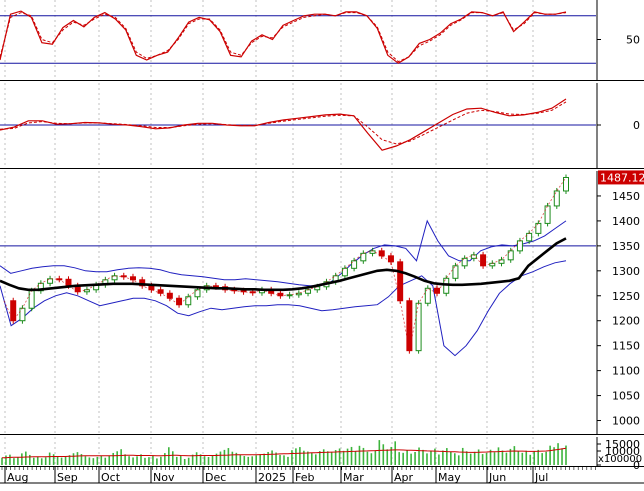 The image size is (644, 491). I want to click on x-axis-label: Nov, so click(164, 477).